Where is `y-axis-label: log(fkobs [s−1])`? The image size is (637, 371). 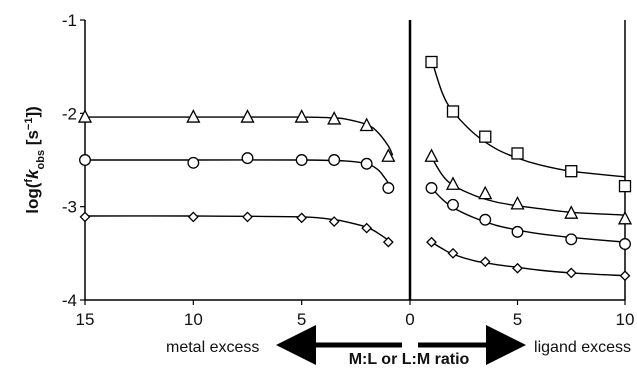
y-axis-label: log(fkobs [s−1]) is located at coordinates (35, 160).